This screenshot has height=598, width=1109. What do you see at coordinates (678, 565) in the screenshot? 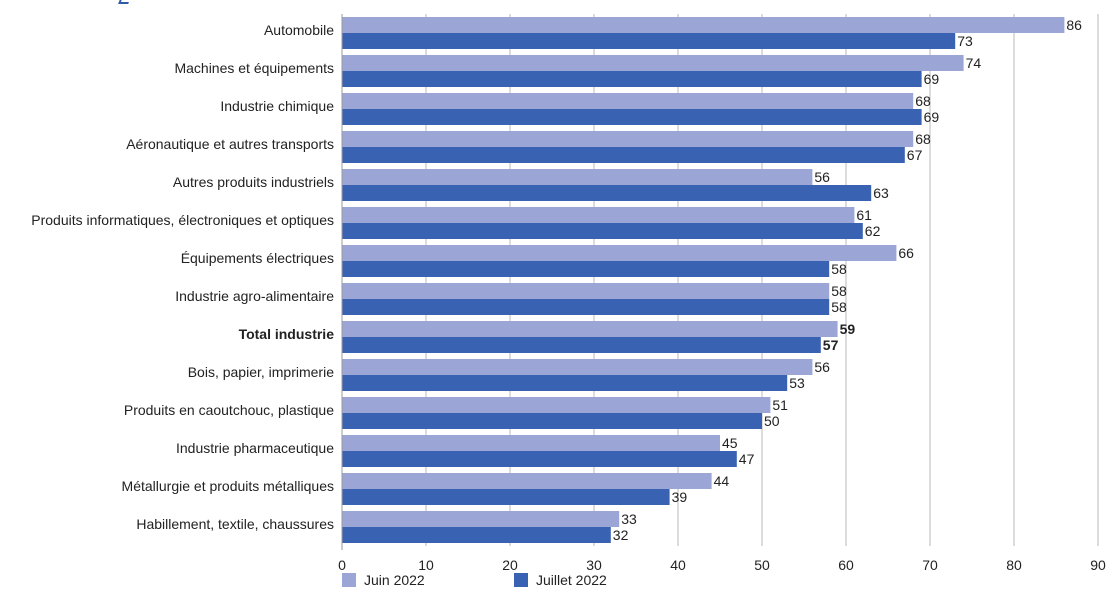
I see `x-tick-label-40: 40` at bounding box center [678, 565].